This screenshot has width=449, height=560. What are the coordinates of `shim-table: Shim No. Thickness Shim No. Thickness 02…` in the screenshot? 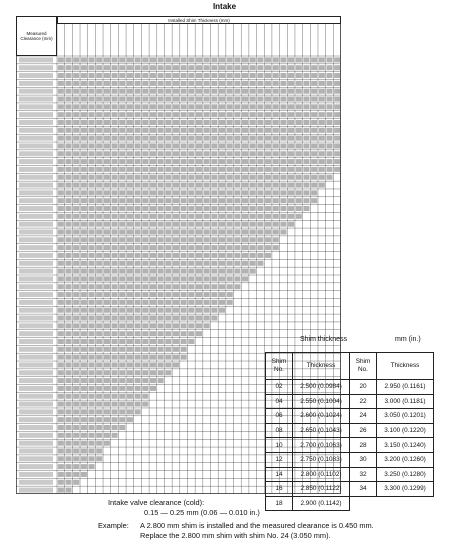 It's located at (349, 432).